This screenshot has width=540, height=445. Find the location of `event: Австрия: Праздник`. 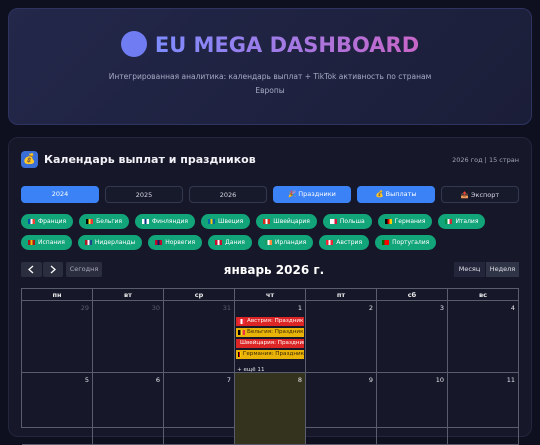

event: Австрия: Праздник is located at coordinates (270, 321).